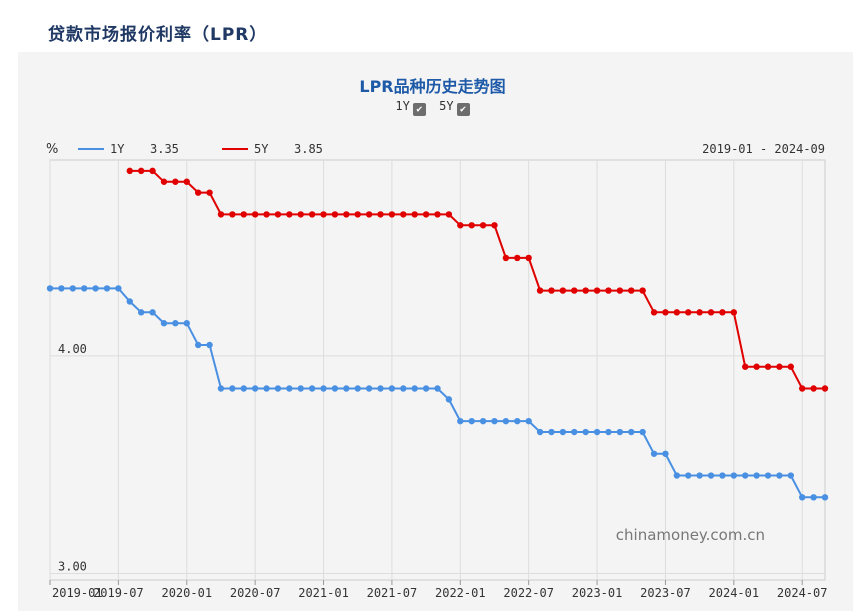 The width and height of the screenshot is (865, 611). Describe the element at coordinates (460, 593) in the screenshot. I see `x-tick-label: 2022-01` at that location.